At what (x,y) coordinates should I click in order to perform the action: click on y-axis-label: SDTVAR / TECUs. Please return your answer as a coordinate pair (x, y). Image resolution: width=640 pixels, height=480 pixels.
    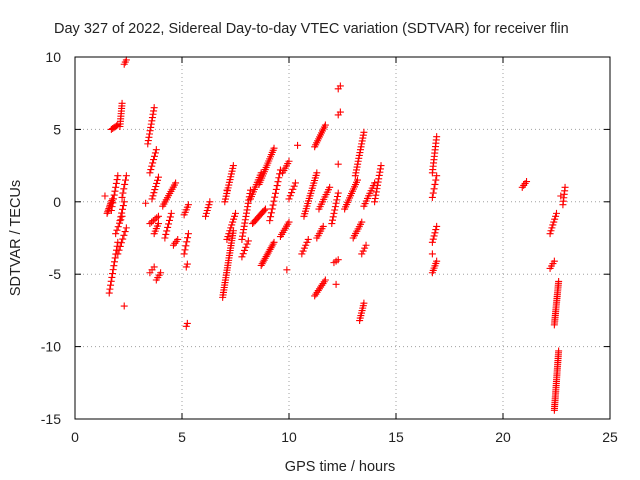
    Looking at the image, I should click on (16, 238).